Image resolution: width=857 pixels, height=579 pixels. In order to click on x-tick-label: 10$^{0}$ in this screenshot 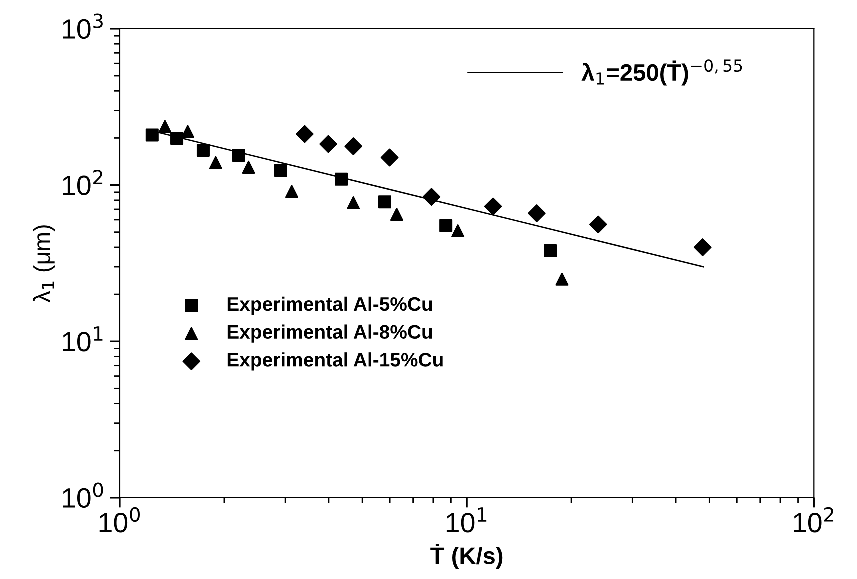, I will do `click(120, 520)`.